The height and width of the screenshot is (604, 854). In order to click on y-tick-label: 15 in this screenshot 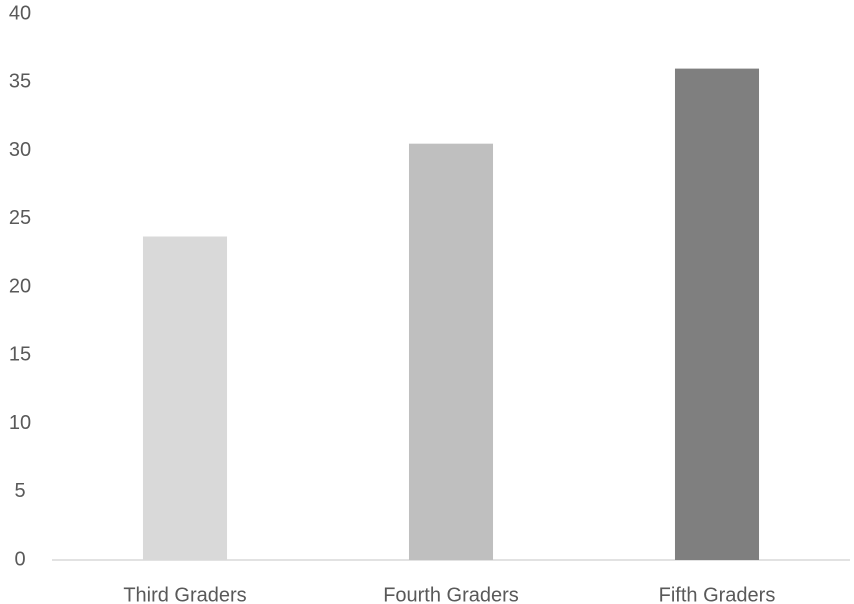, I will do `click(20, 355)`.